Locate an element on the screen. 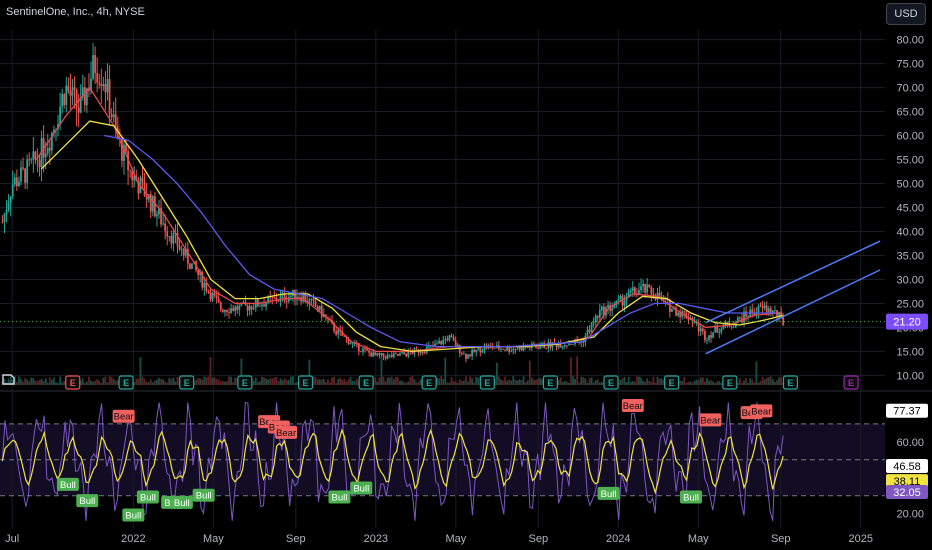 The height and width of the screenshot is (550, 932). time-tick-label: 2022 is located at coordinates (133, 539).